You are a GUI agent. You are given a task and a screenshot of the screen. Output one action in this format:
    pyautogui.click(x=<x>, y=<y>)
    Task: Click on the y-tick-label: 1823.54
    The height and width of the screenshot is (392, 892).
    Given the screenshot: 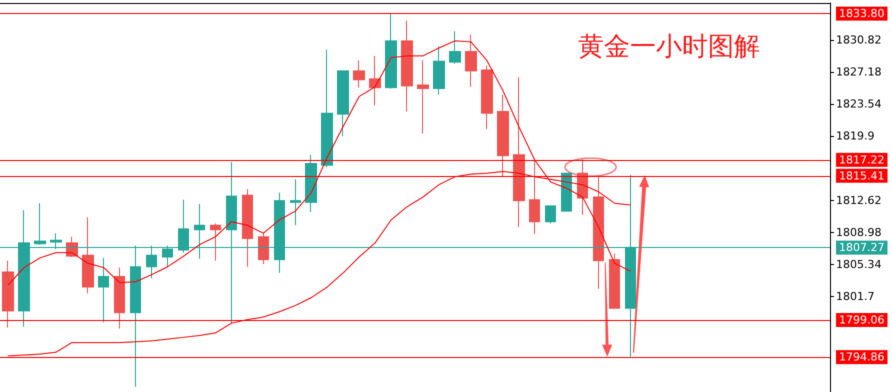 What is the action you would take?
    pyautogui.click(x=859, y=104)
    